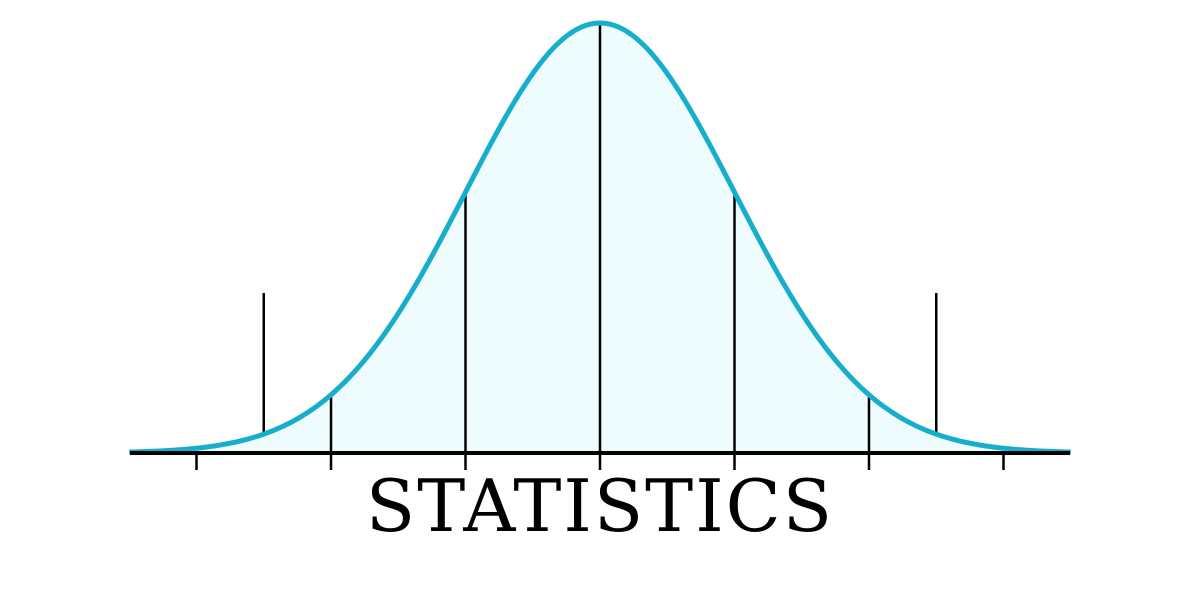 The height and width of the screenshot is (600, 1200). Describe the element at coordinates (600, 364) in the screenshot. I see `outer-marker-lines` at that location.